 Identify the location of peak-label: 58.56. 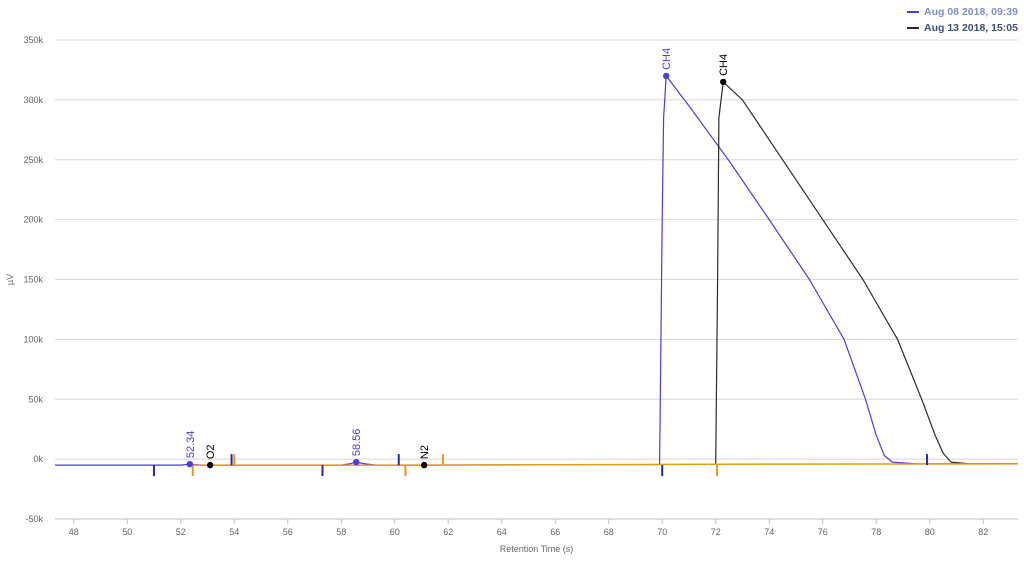
(357, 443).